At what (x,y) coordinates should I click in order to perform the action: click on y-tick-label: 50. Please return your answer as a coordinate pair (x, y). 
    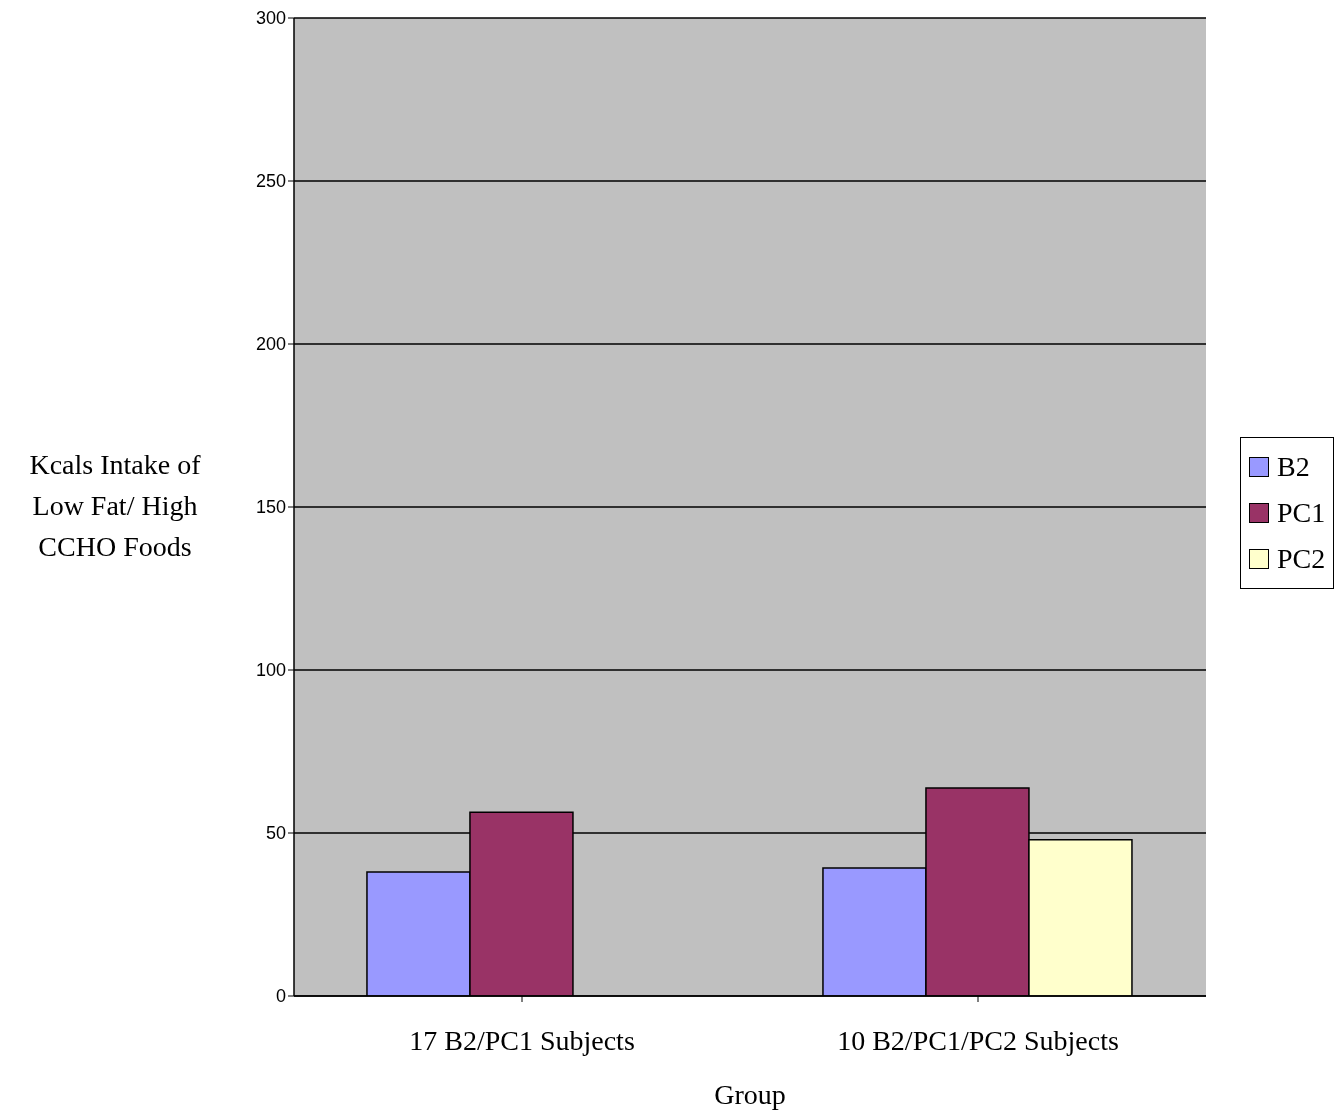
    Looking at the image, I should click on (275, 833).